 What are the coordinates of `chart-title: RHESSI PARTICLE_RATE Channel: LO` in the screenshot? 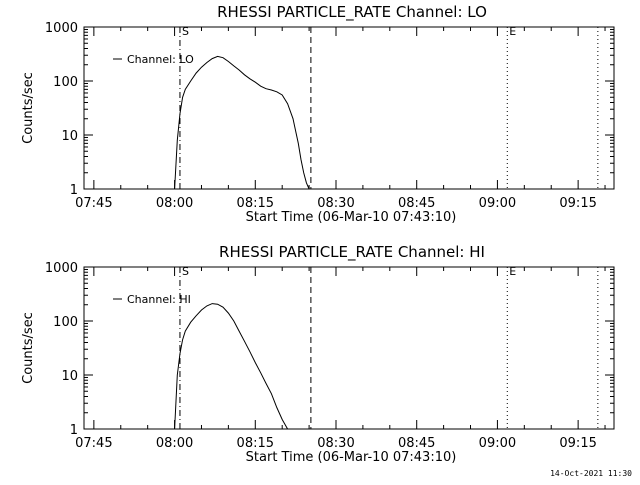 It's located at (352, 12).